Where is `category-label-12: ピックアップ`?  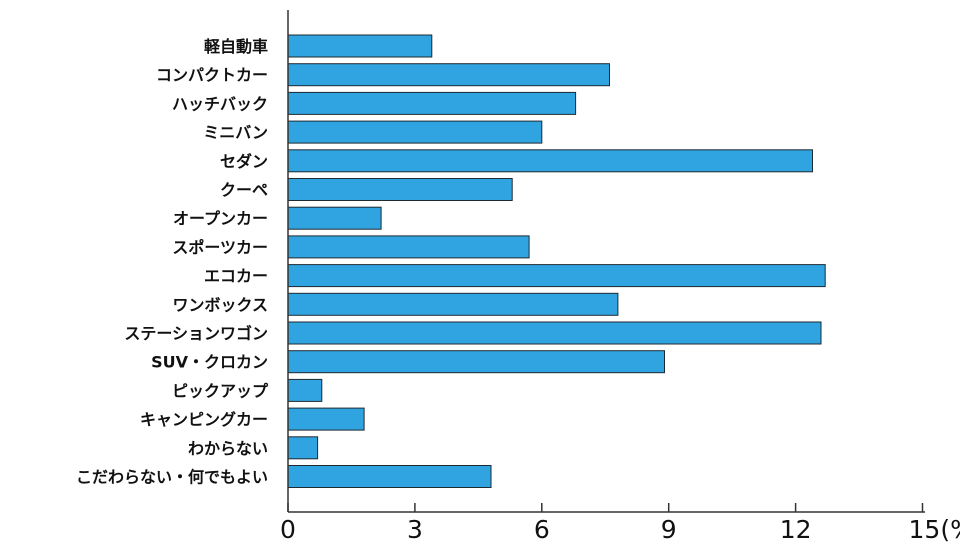
category-label-12: ピックアップ is located at coordinates (220, 390).